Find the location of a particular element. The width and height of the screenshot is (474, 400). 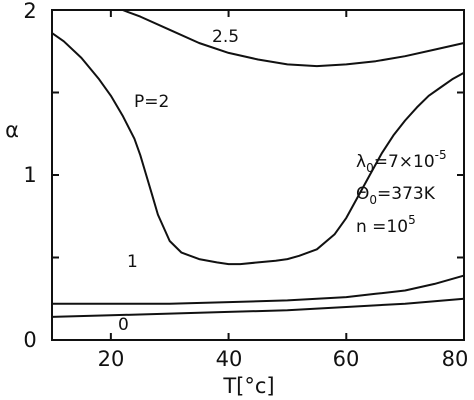

y-tick-label-1: 1 is located at coordinates (29, 175).